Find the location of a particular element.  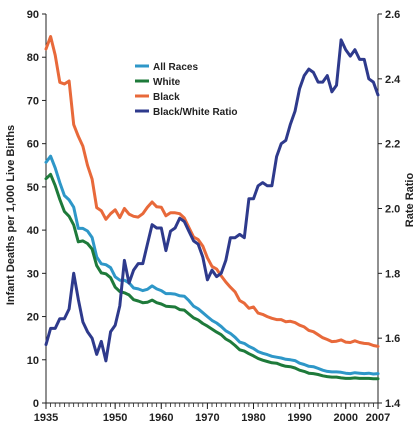

x-axis: 1935 1950 1960 1970 1980 1990 2000 2007 is located at coordinates (212, 413).